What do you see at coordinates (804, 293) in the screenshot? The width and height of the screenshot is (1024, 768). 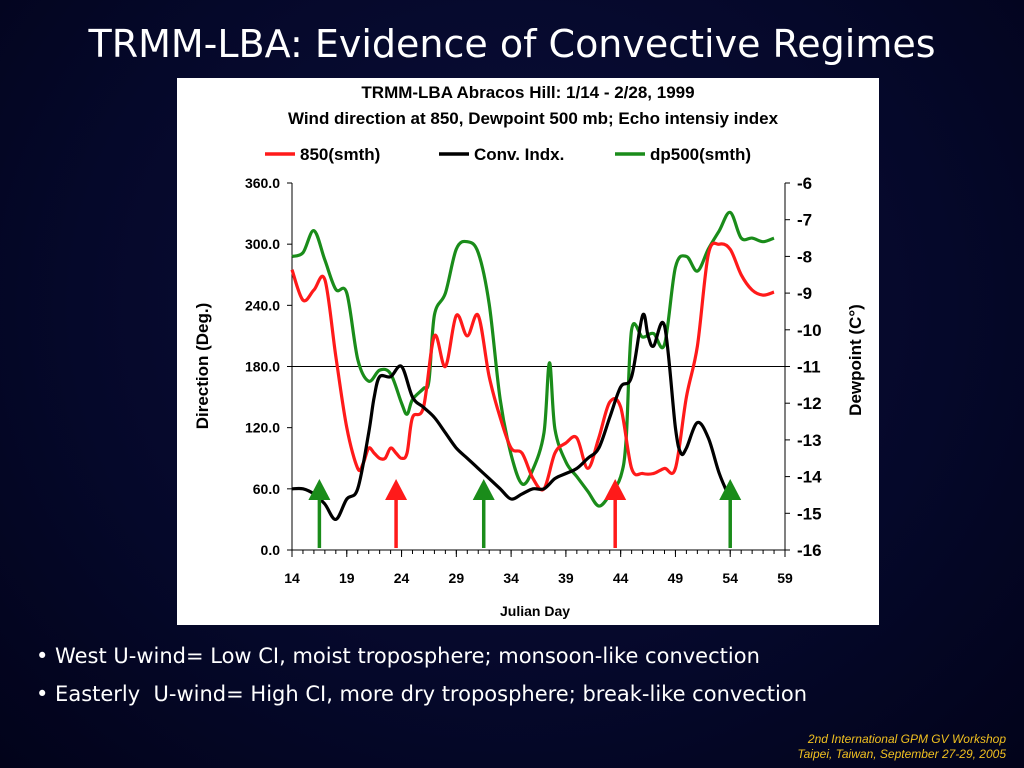 I see `y2-tick-label: -9` at bounding box center [804, 293].